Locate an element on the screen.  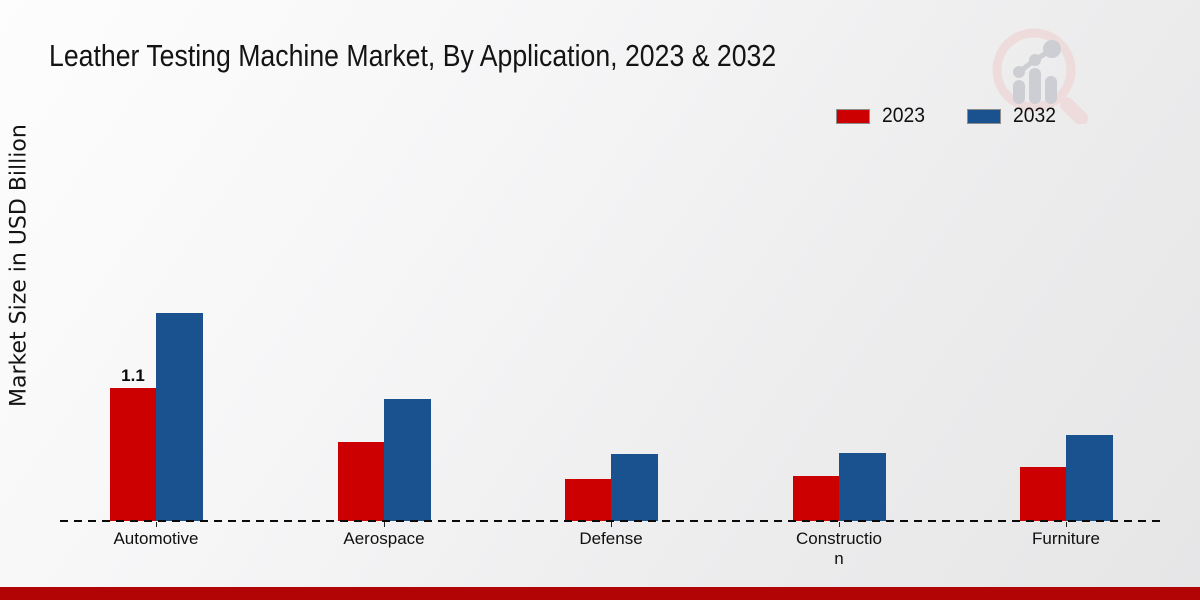
x-axis-label-aerospace: Aerospace is located at coordinates (384, 538).